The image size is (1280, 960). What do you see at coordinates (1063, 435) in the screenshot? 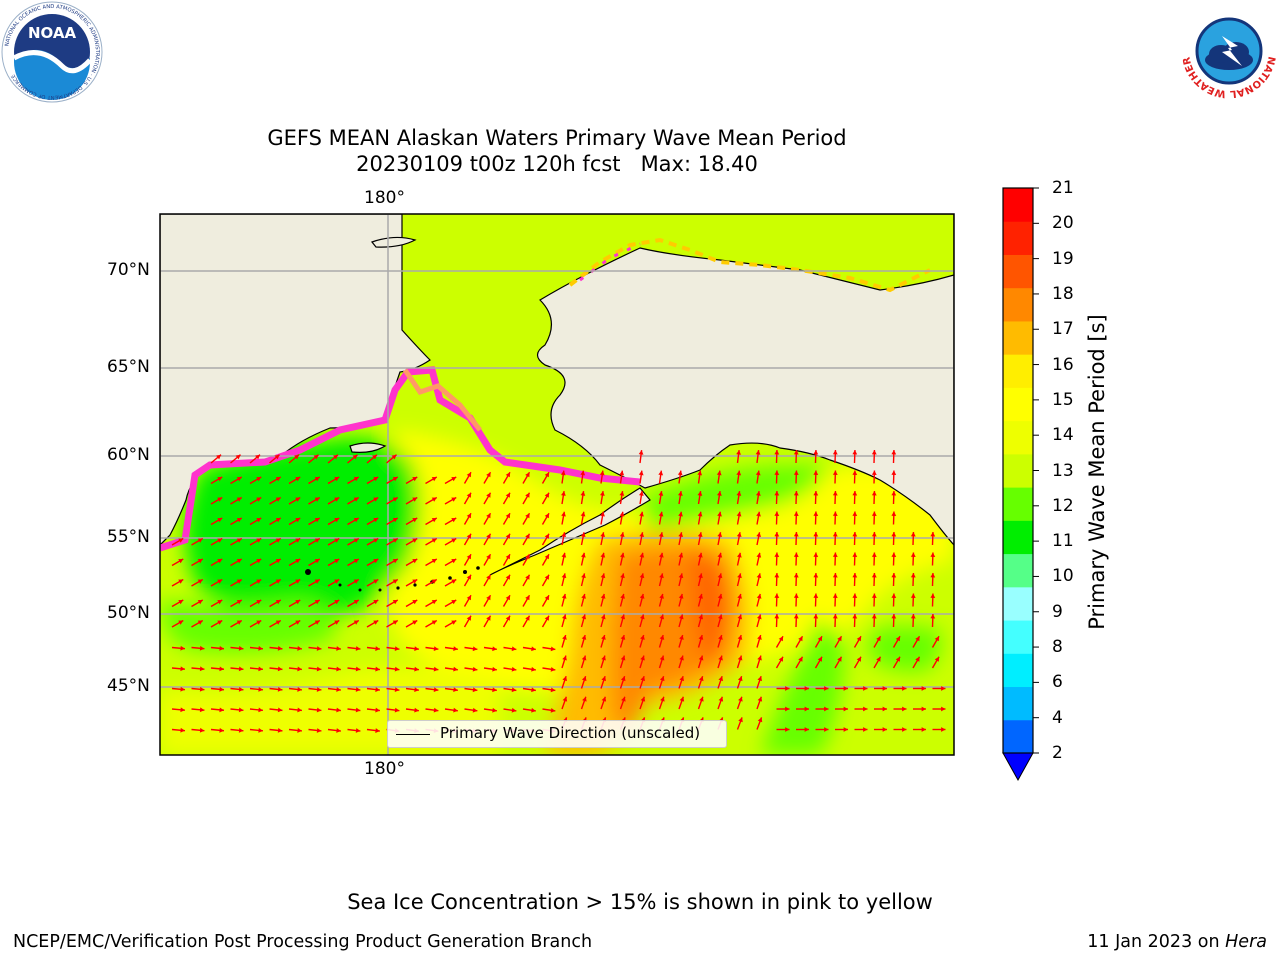
I see `colorbar-tick-label: 14` at bounding box center [1063, 435].